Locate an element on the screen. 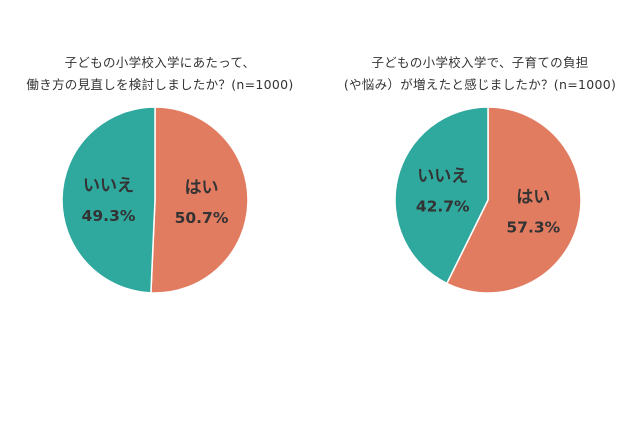 The width and height of the screenshot is (640, 426). chart-title: 子どもの小学校入学にあたって、 働き方の見直しを検討しましたか？(n=1000) is located at coordinates (160, 74).